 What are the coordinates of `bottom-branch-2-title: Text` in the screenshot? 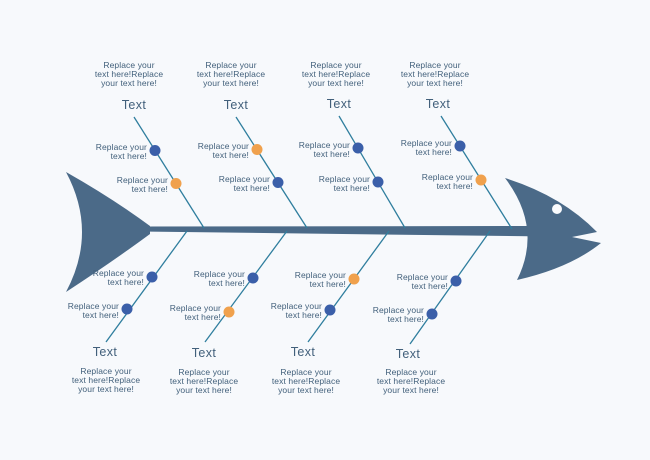 It's located at (204, 353).